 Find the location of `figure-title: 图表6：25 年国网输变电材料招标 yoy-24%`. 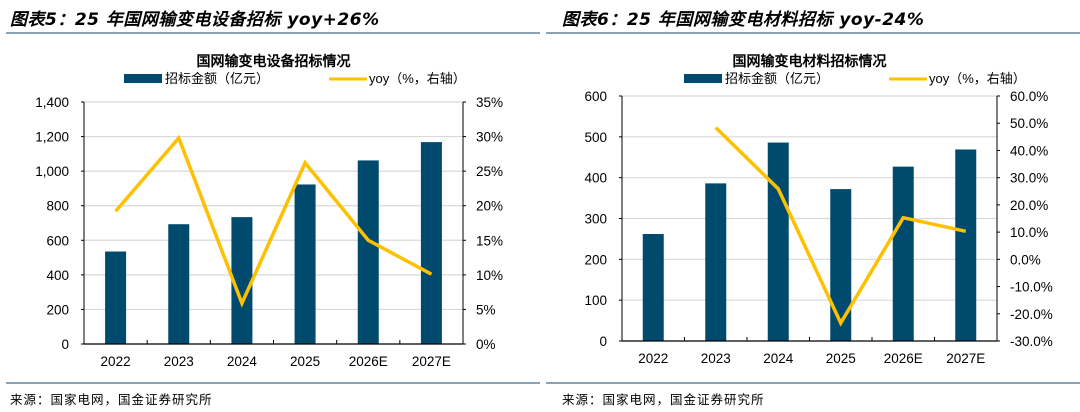

figure-title: 图表6：25 年国网输变电材料招标 yoy-24% is located at coordinates (743, 20).